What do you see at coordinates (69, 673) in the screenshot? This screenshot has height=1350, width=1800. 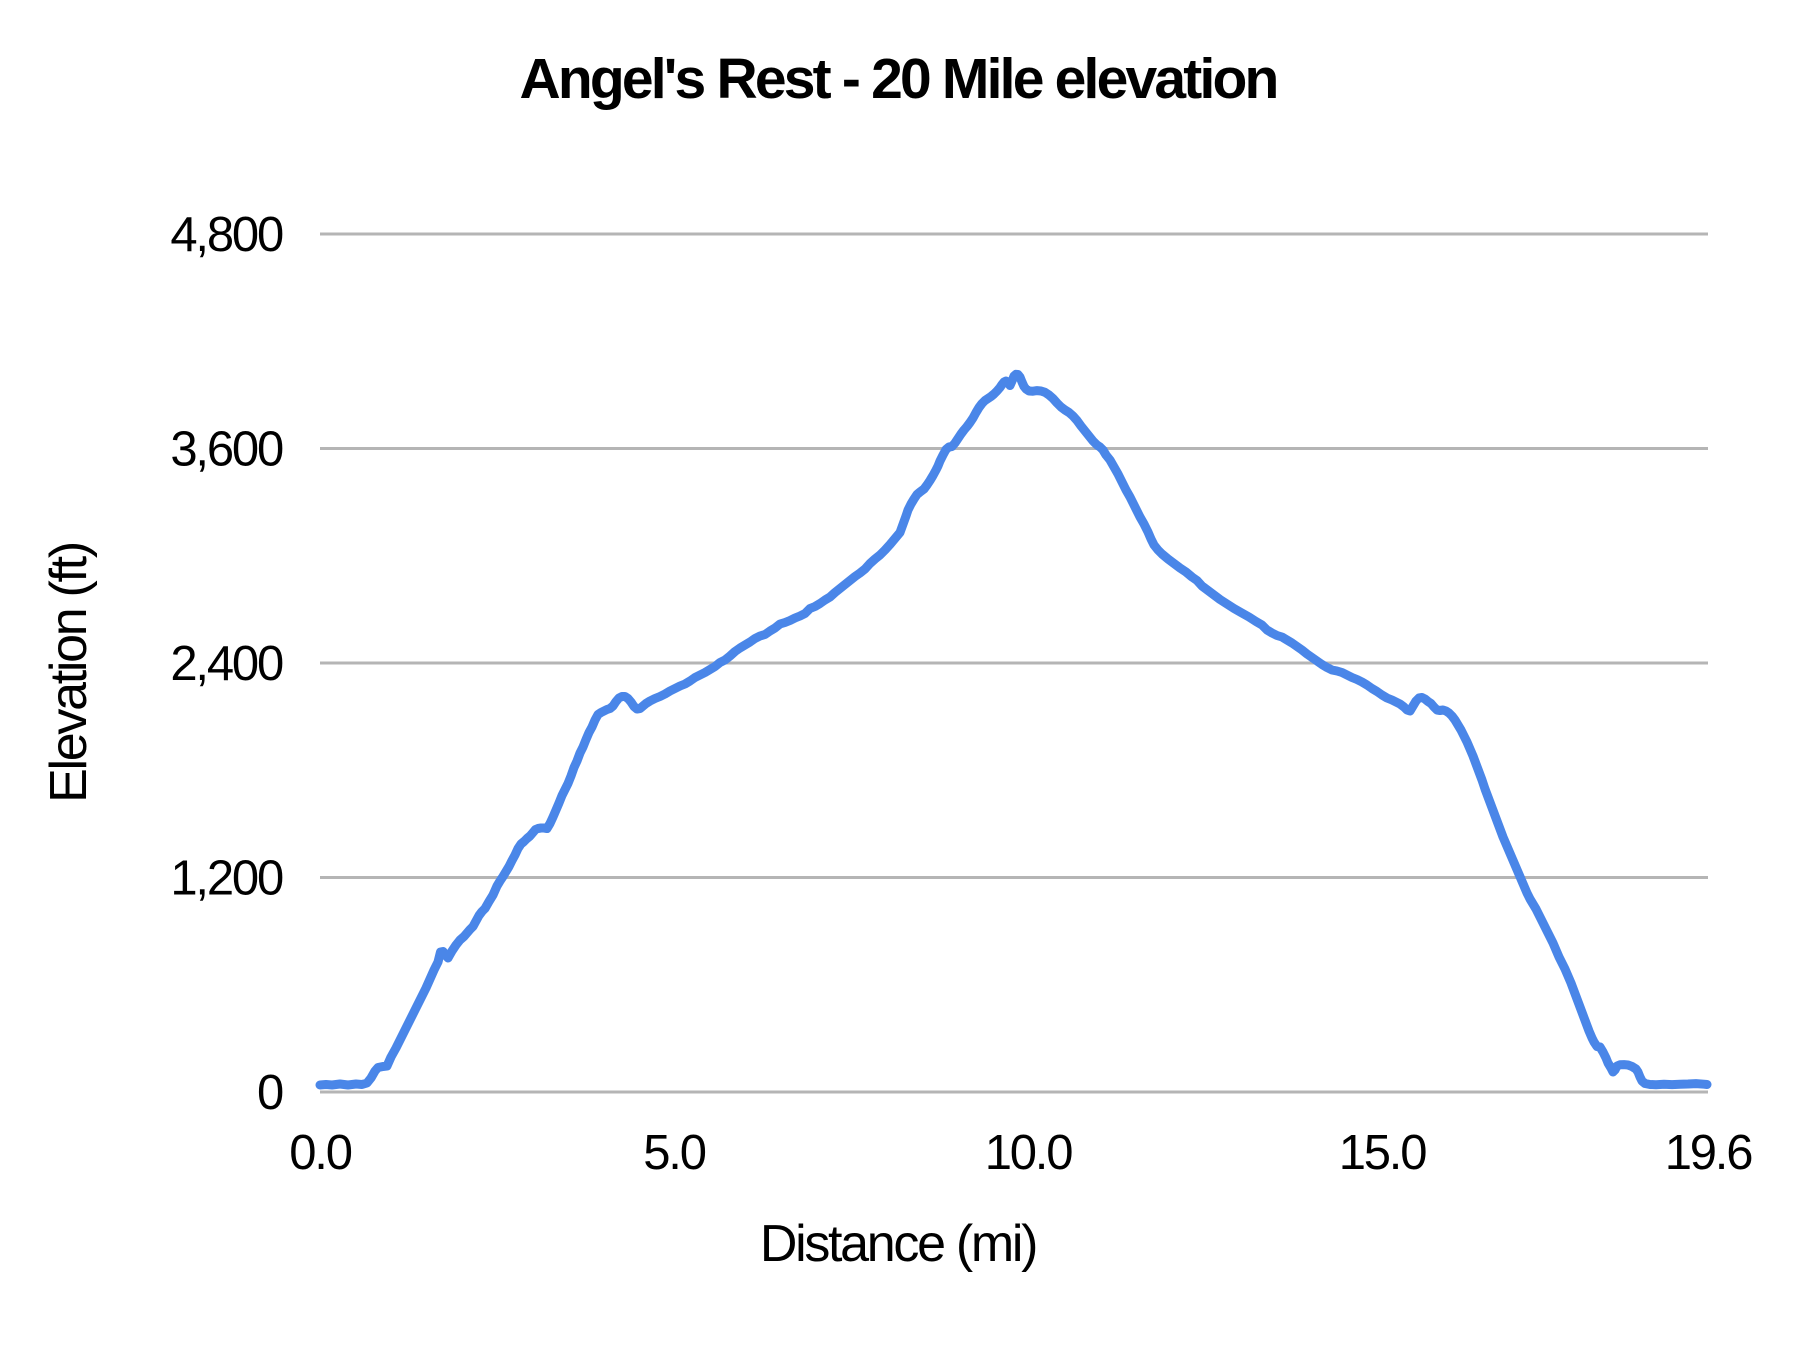 I see `svg-text: Elevation (ft)` at bounding box center [69, 673].